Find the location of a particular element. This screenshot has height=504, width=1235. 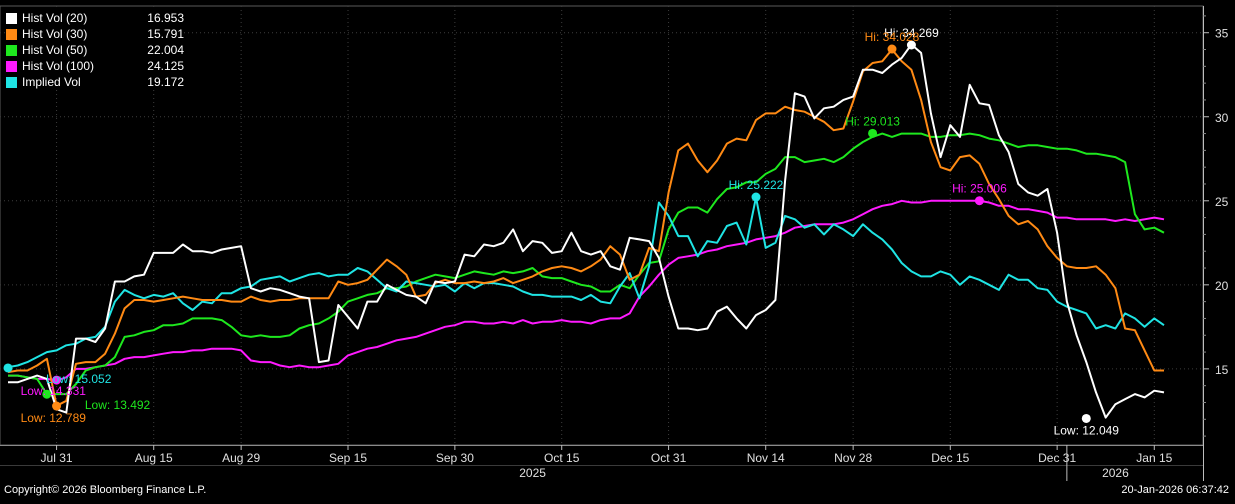

x-tick-label: Nov 14 is located at coordinates (766, 458).